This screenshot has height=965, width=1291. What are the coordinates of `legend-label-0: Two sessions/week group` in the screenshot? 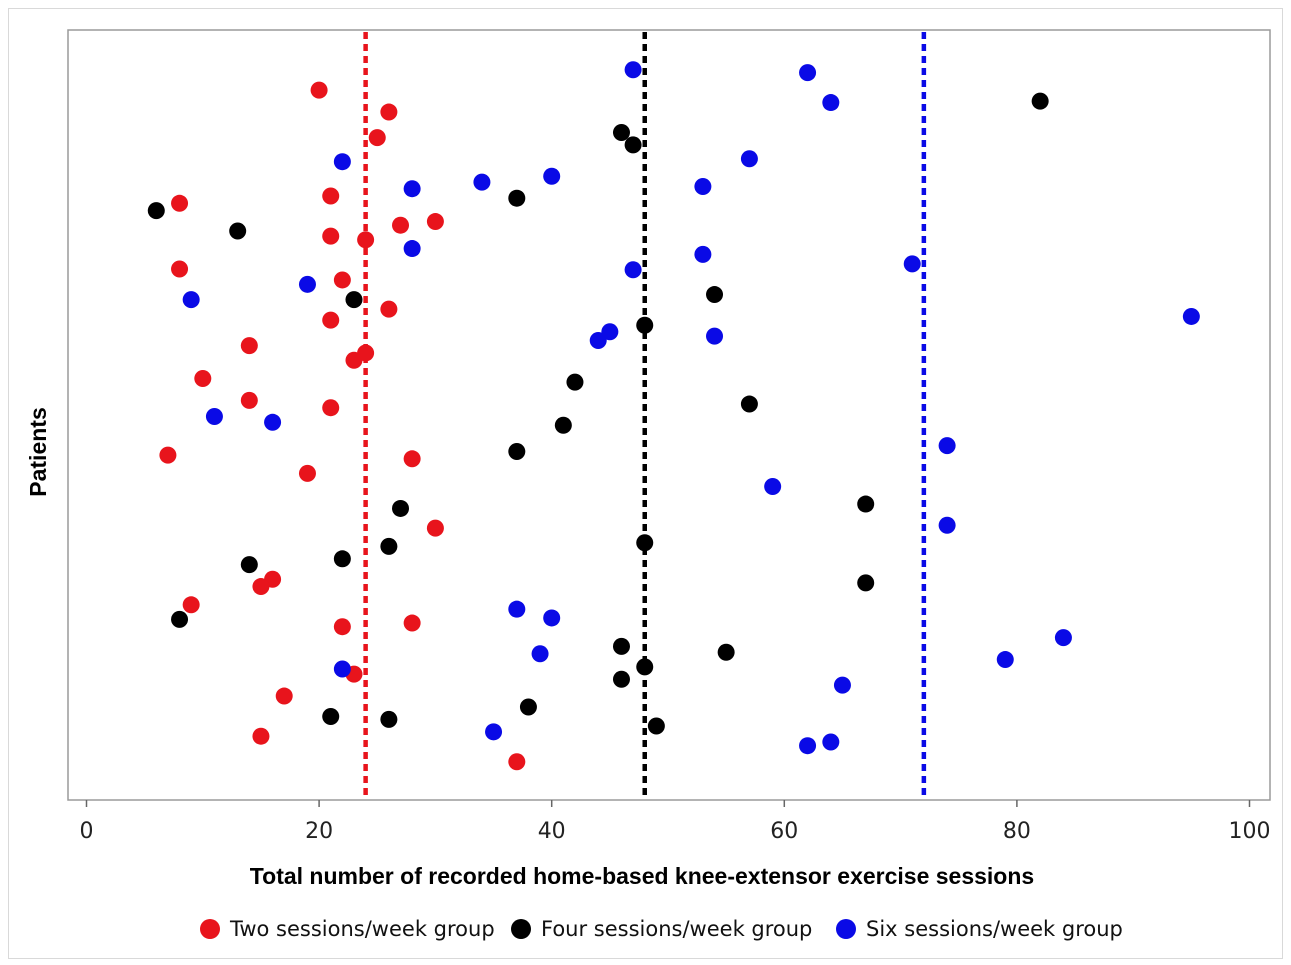 It's located at (362, 929).